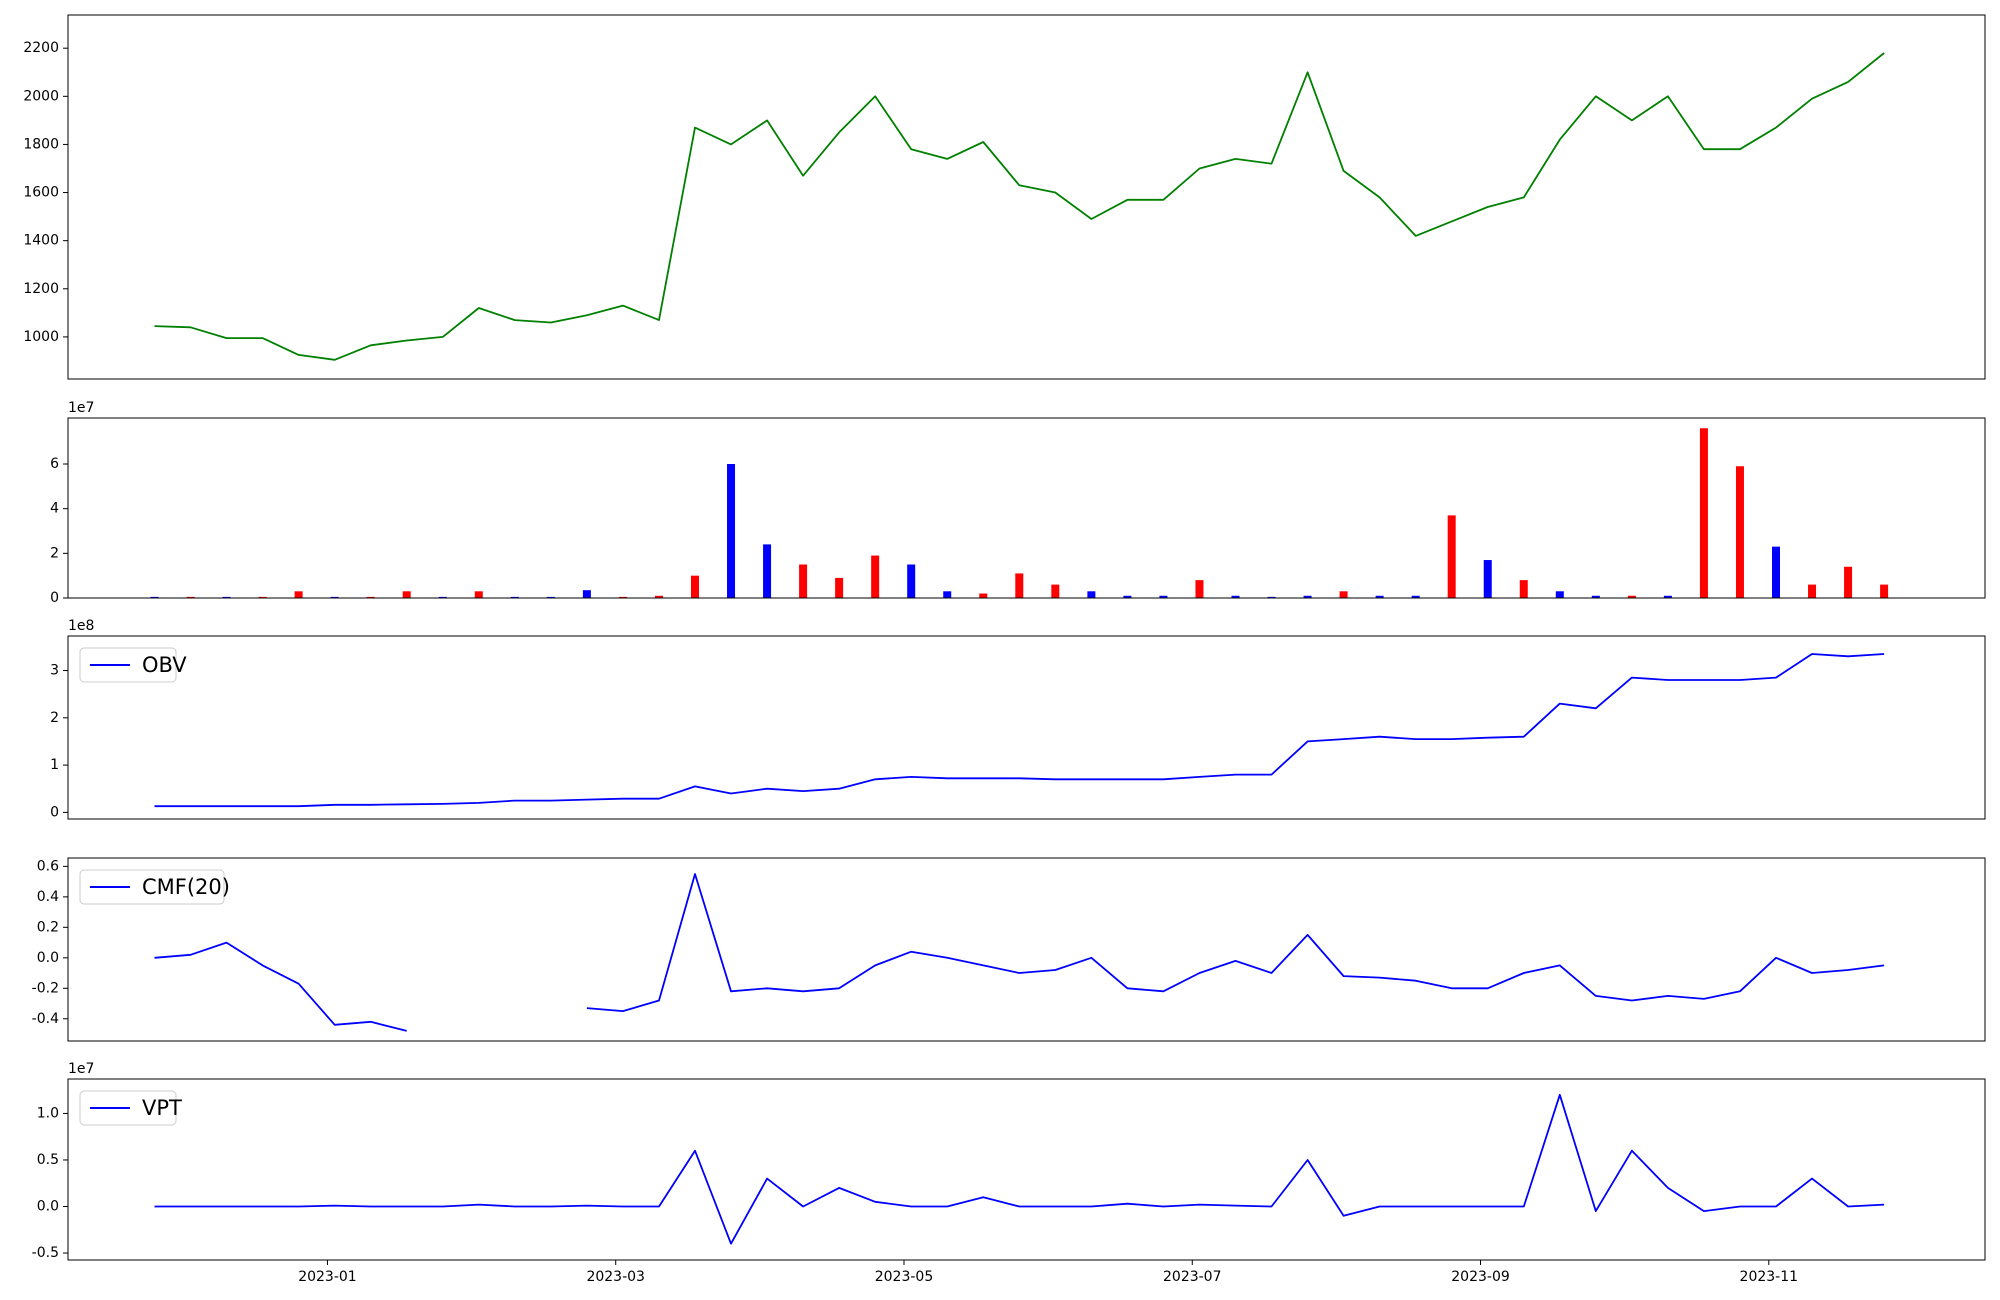 The image size is (2000, 1300). Describe the element at coordinates (41, 289) in the screenshot. I see `y-tick-label: 1200` at that location.